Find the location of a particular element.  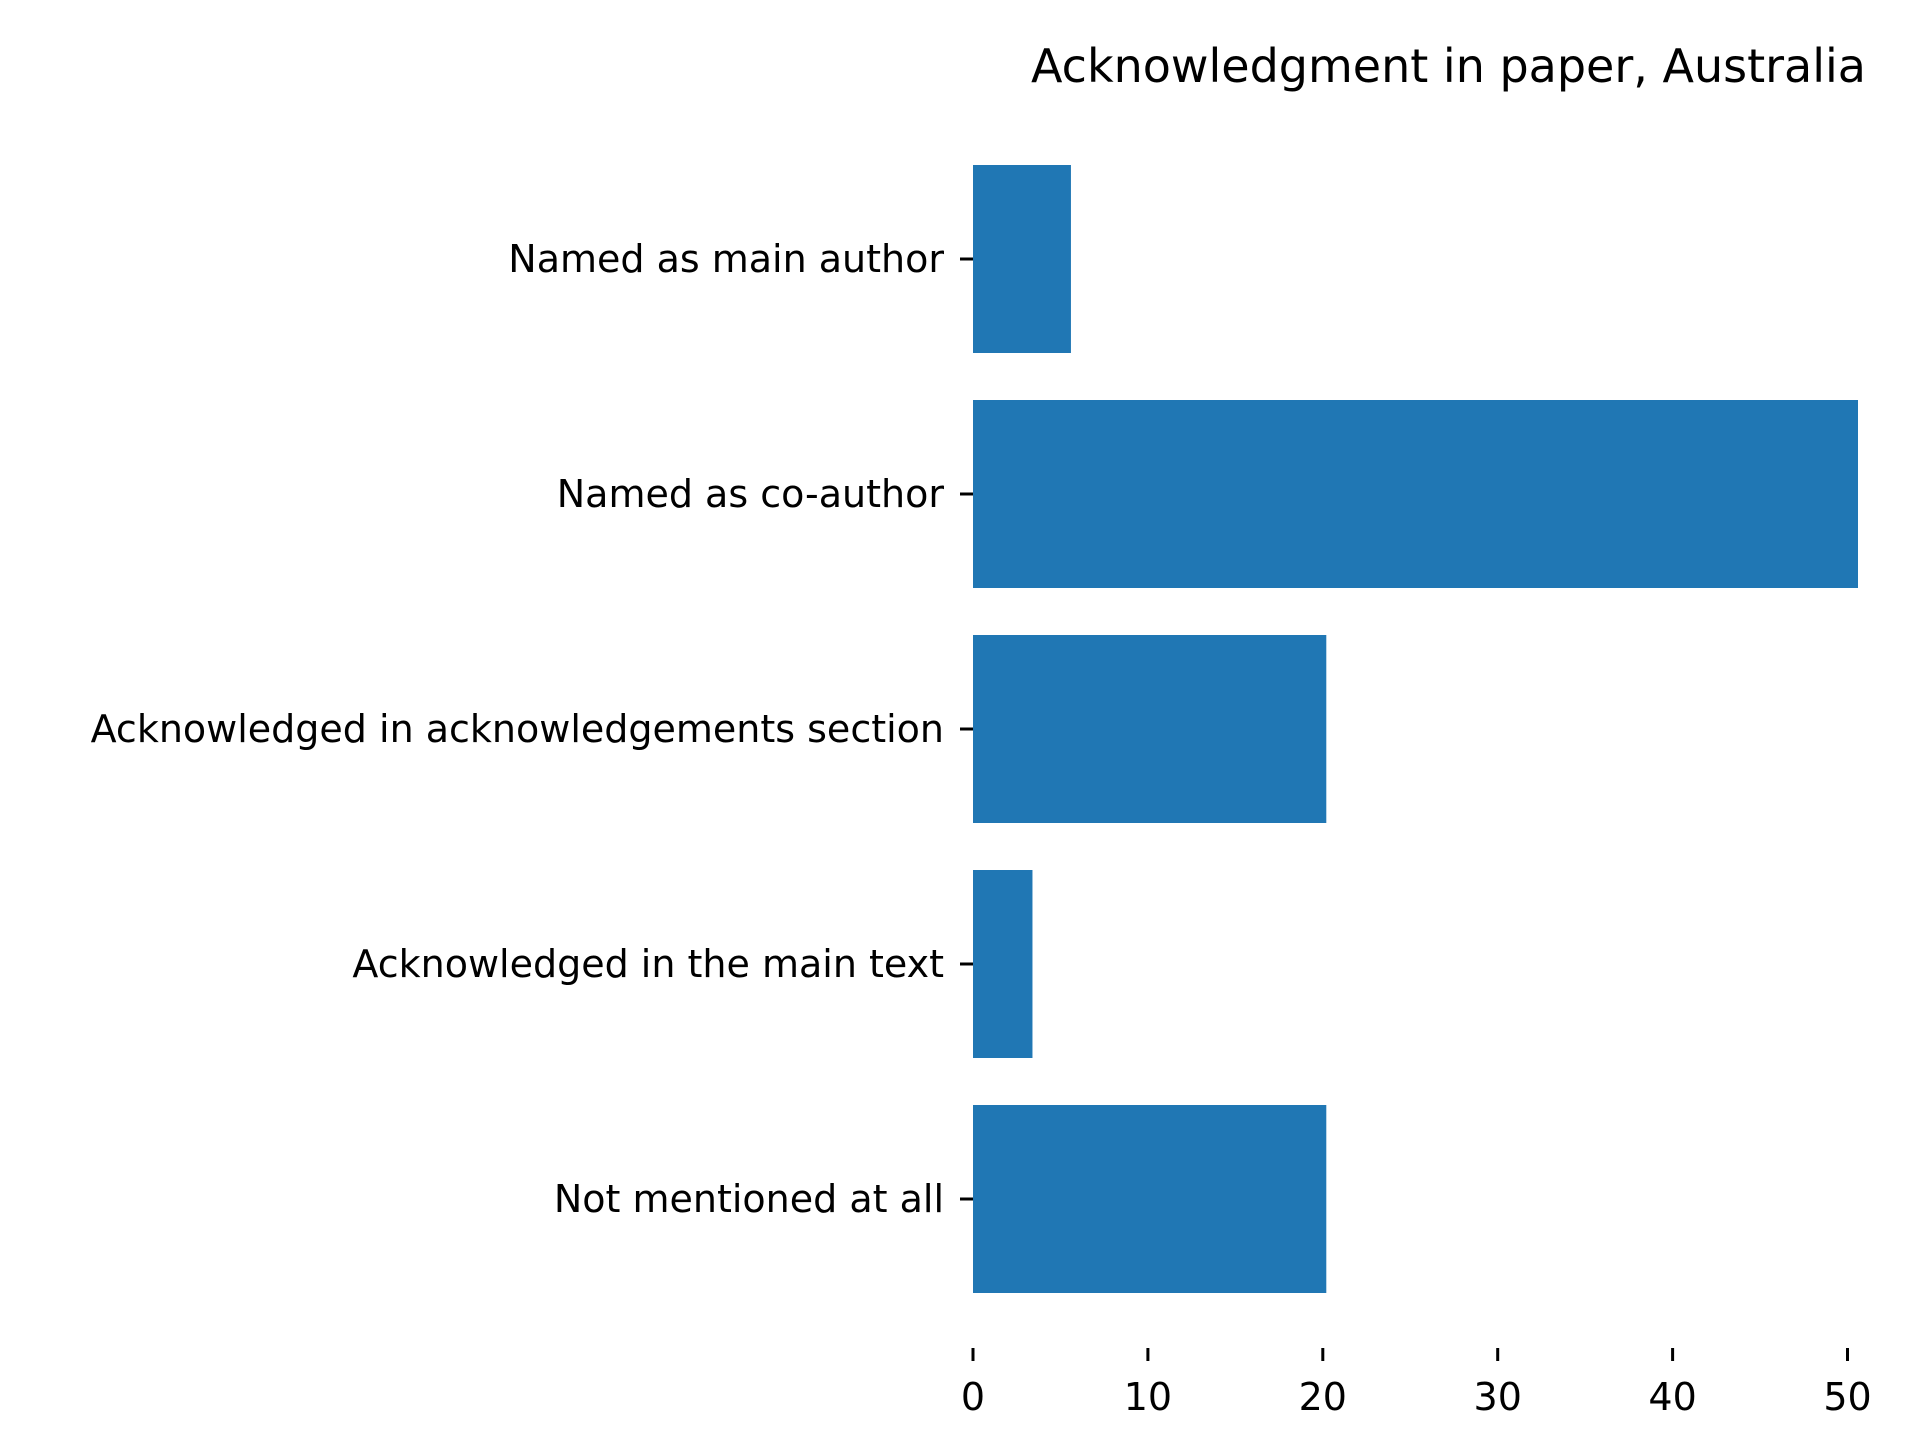

y-tick-label: Not mentioned at all is located at coordinates (749, 1199).